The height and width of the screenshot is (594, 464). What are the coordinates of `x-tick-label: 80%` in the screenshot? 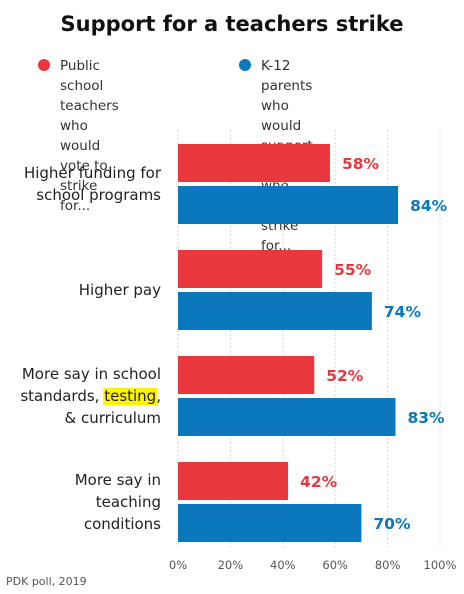 It's located at (388, 565).